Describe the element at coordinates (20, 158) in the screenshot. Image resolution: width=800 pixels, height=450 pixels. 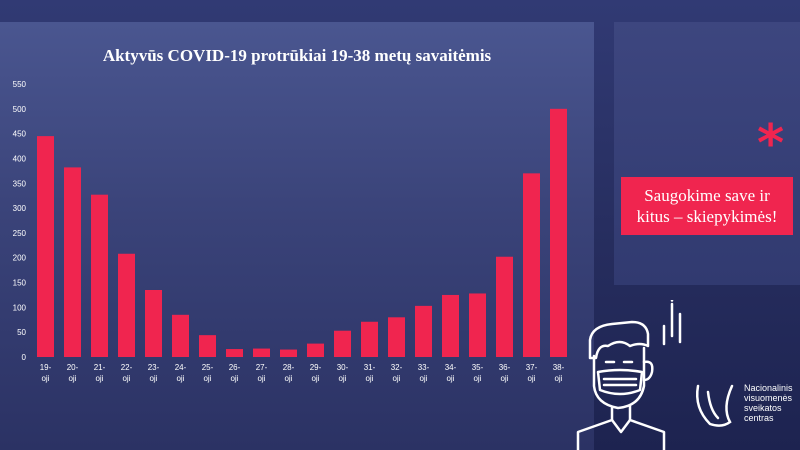
I see `y-tick-label: 400` at that location.